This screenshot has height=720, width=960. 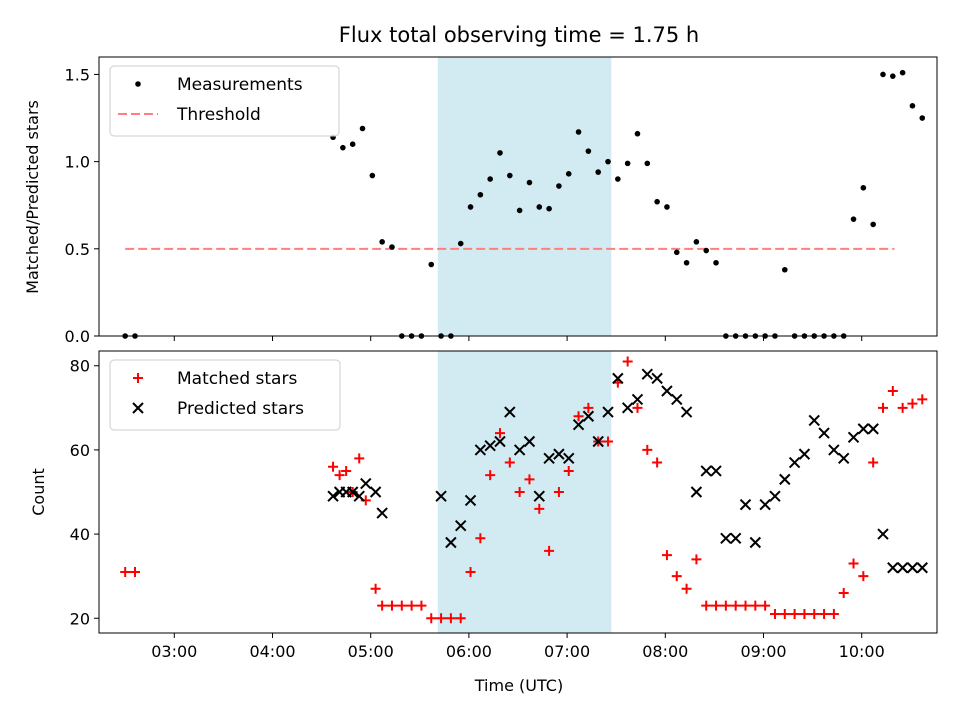 I want to click on y-tick-label: 0.0, so click(x=77, y=336).